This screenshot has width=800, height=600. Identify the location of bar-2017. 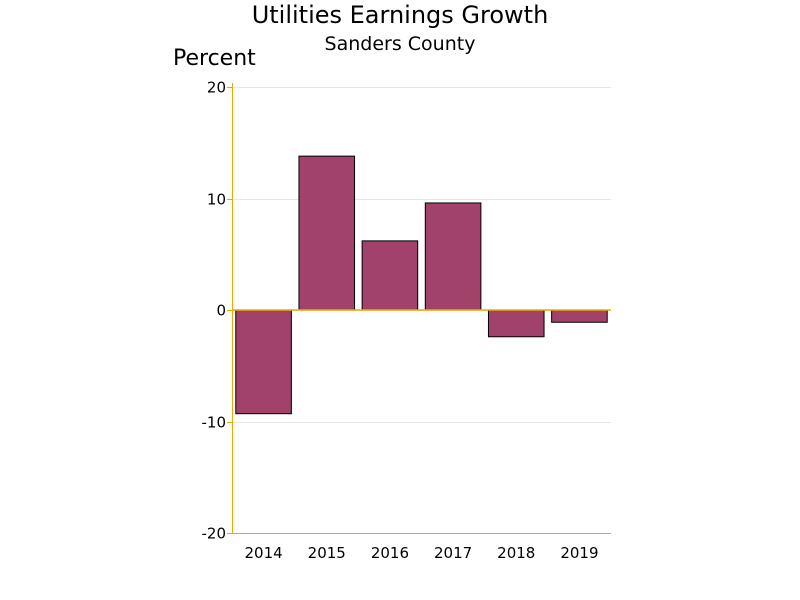
(453, 256).